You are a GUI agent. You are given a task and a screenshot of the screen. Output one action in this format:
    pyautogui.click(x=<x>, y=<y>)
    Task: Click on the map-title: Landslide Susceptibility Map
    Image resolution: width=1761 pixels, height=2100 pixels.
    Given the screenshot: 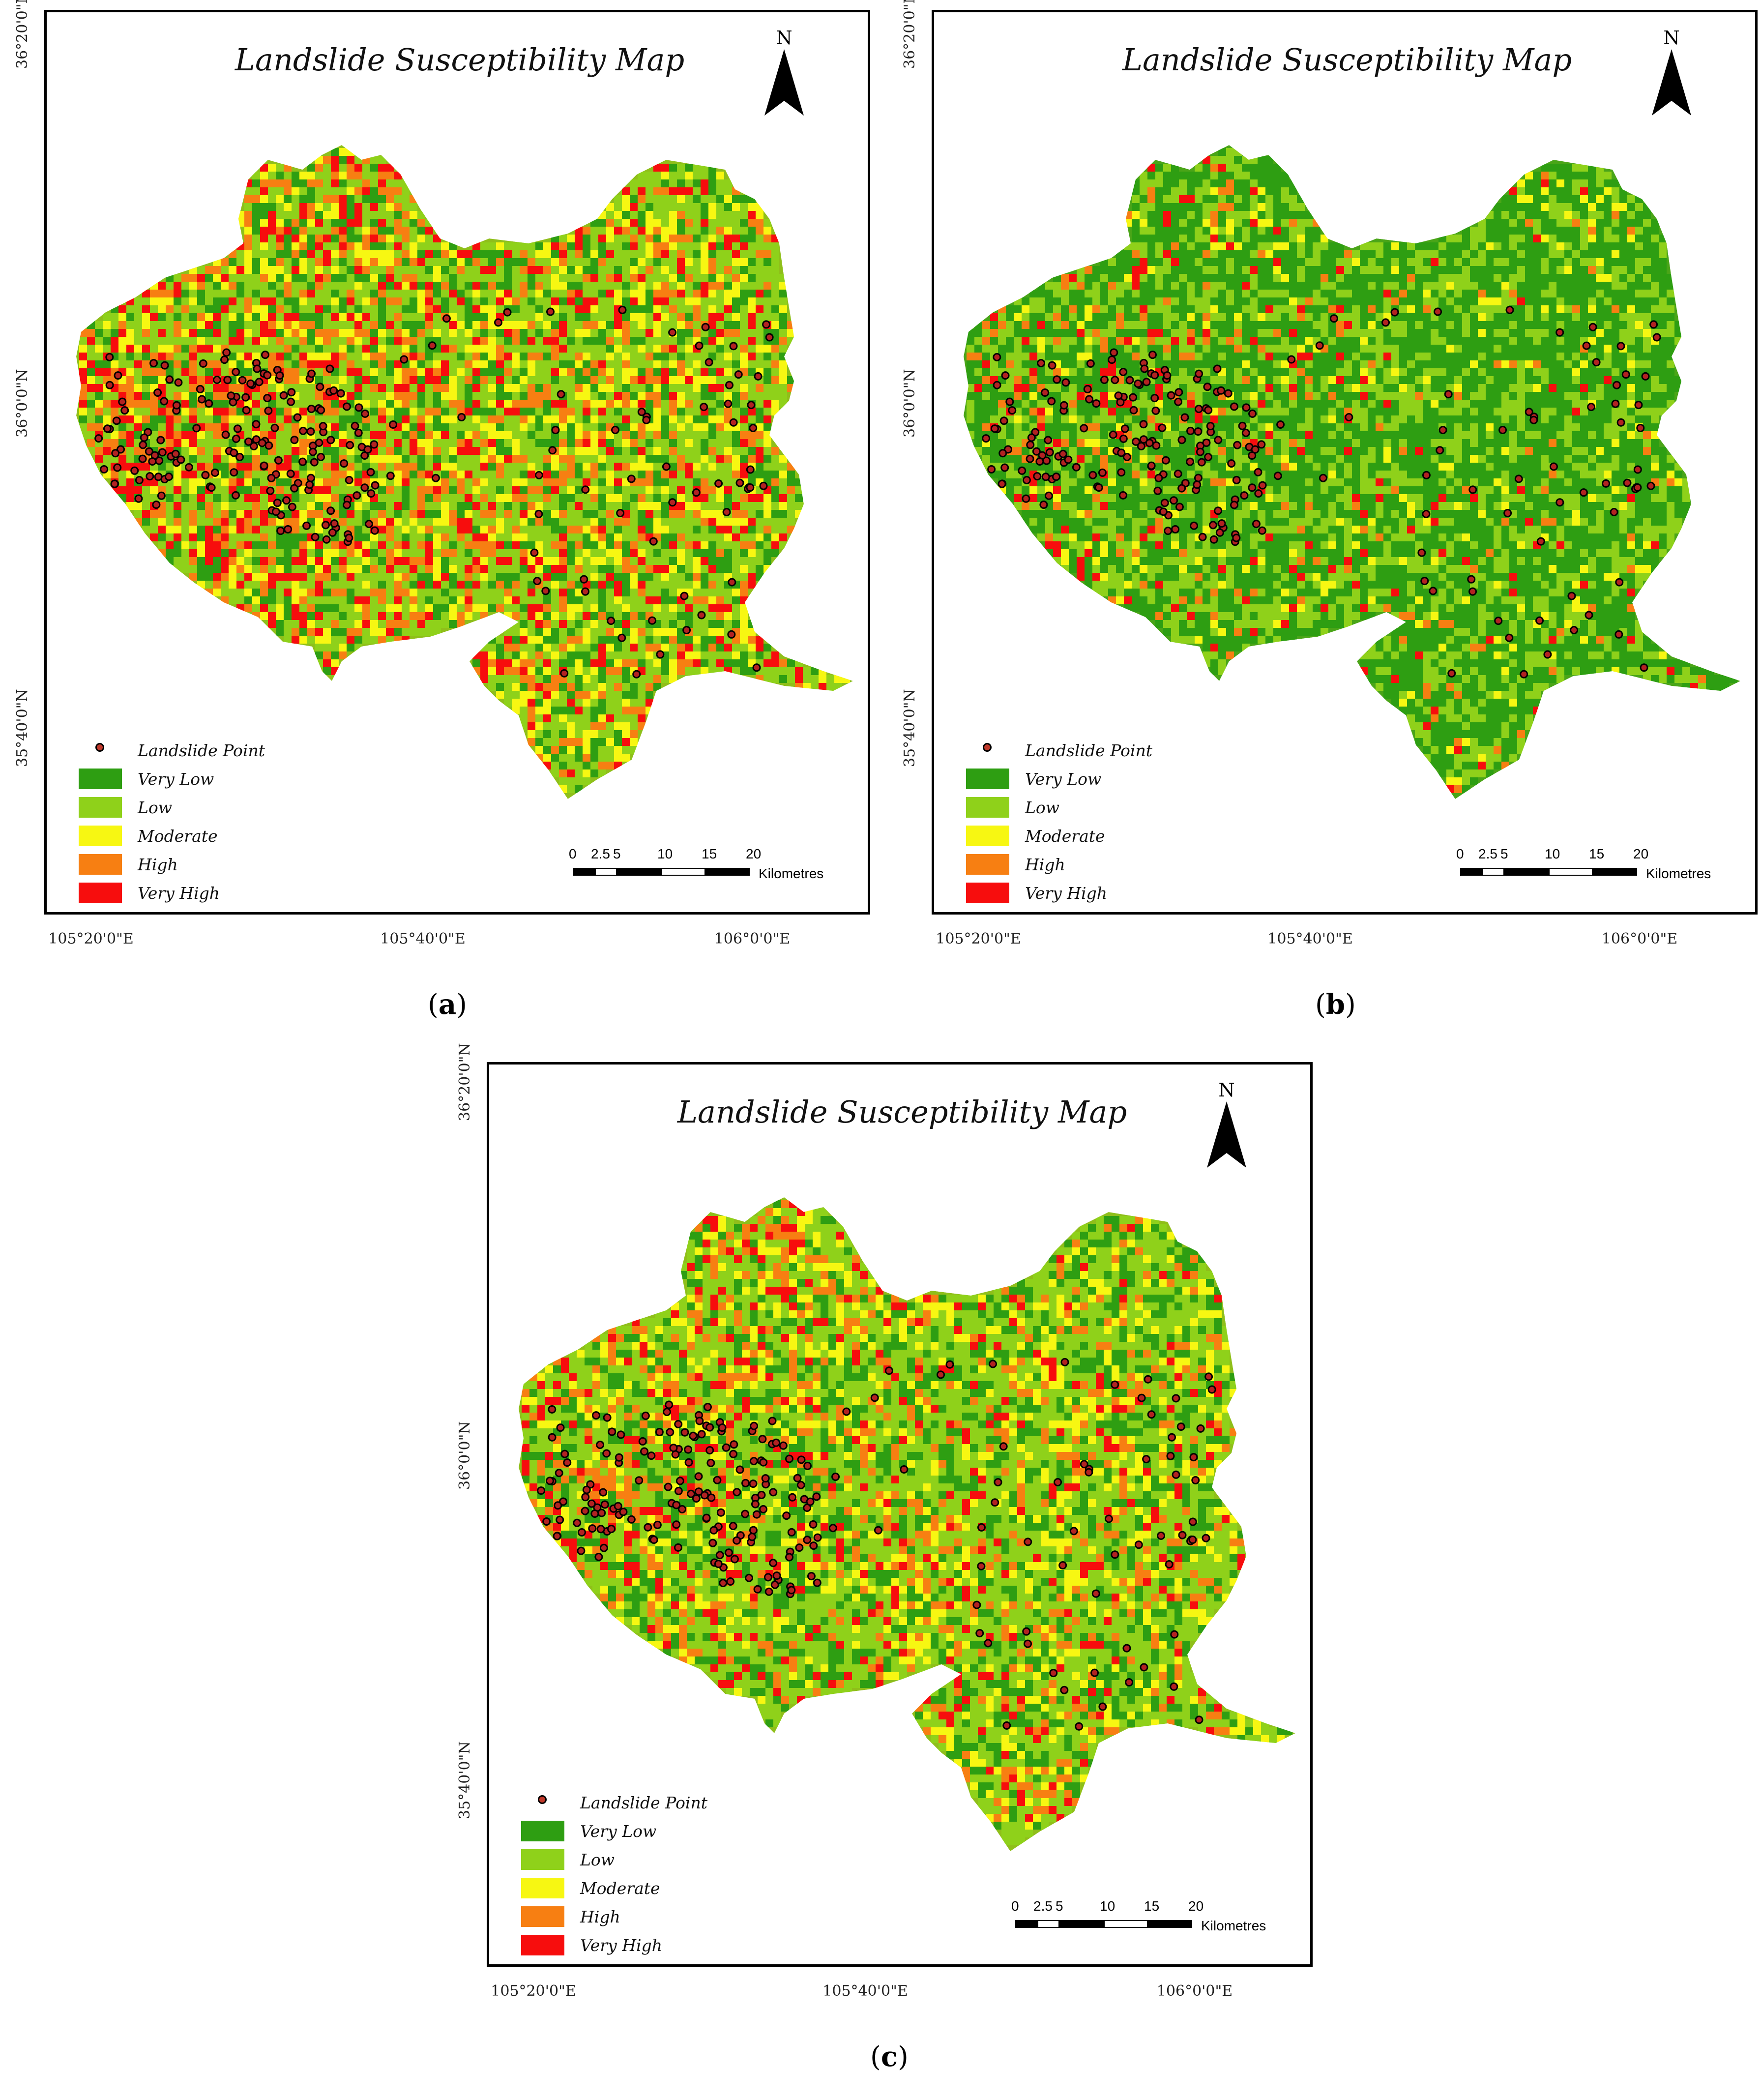 What is the action you would take?
    pyautogui.click(x=902, y=1112)
    